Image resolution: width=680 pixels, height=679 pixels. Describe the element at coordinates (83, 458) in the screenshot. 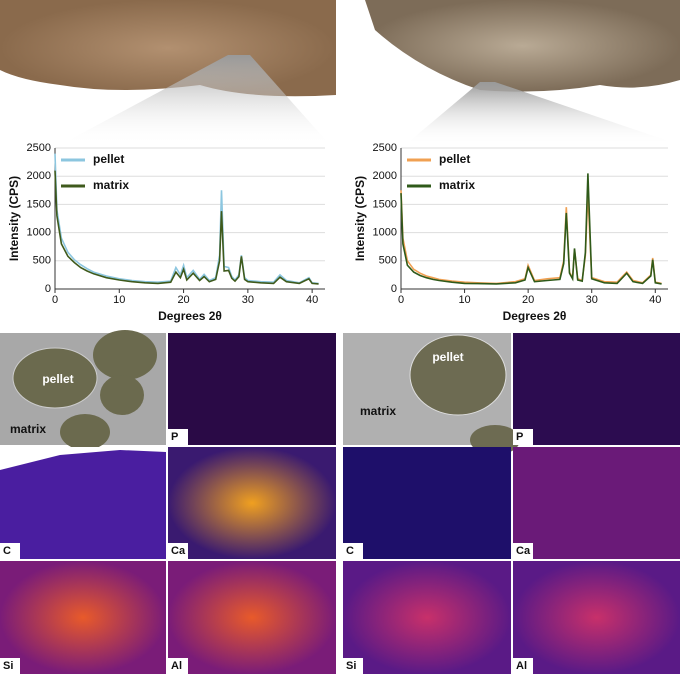

I see `crack` at that location.